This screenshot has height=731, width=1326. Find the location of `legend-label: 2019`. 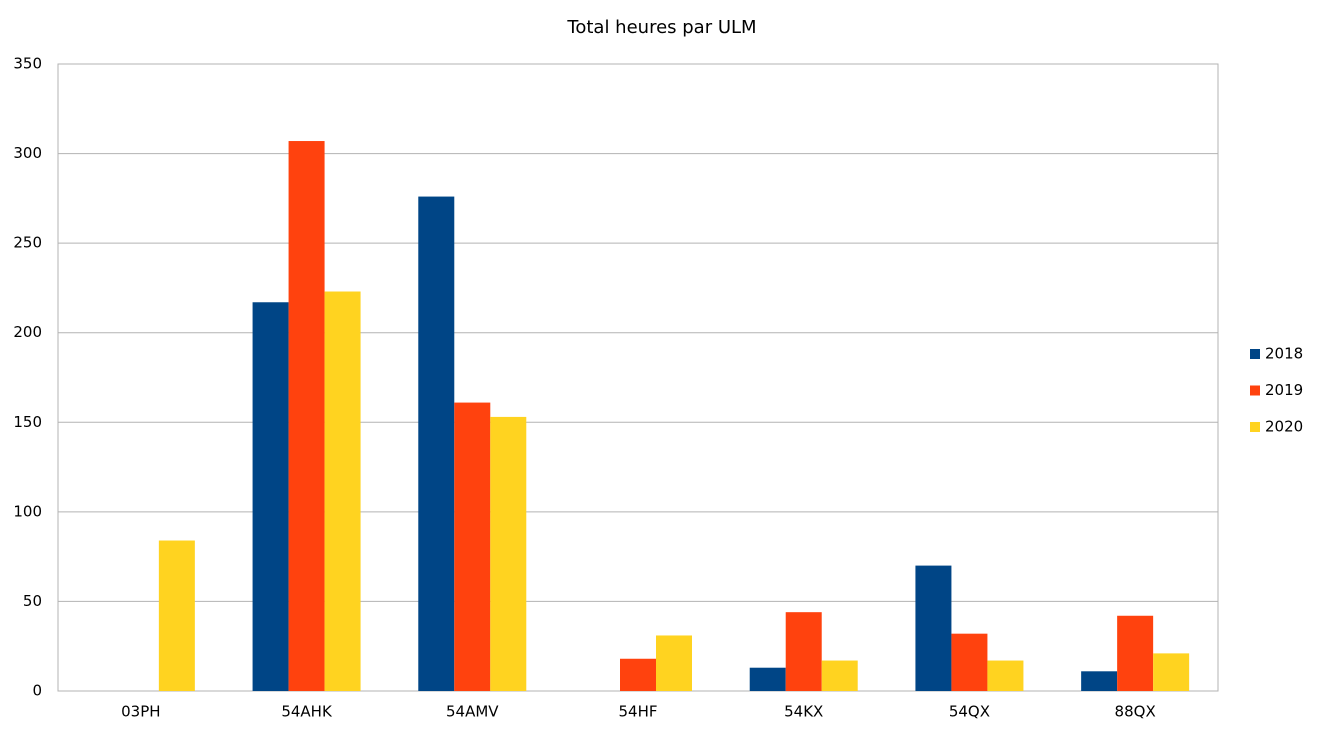

legend-label: 2019 is located at coordinates (1284, 390).